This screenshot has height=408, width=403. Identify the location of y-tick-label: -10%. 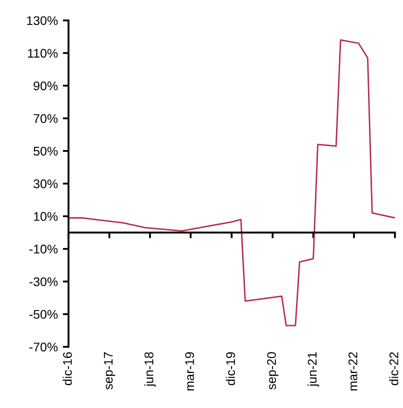
(43, 249).